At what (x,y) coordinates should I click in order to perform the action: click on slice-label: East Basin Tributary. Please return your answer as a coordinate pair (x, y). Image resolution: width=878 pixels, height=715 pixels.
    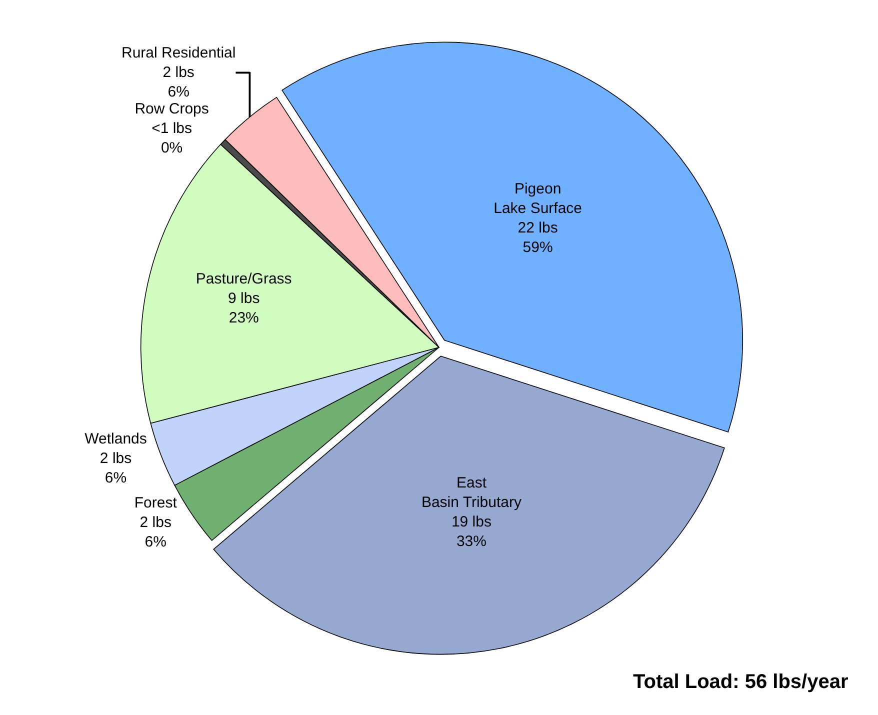
    Looking at the image, I should click on (471, 493).